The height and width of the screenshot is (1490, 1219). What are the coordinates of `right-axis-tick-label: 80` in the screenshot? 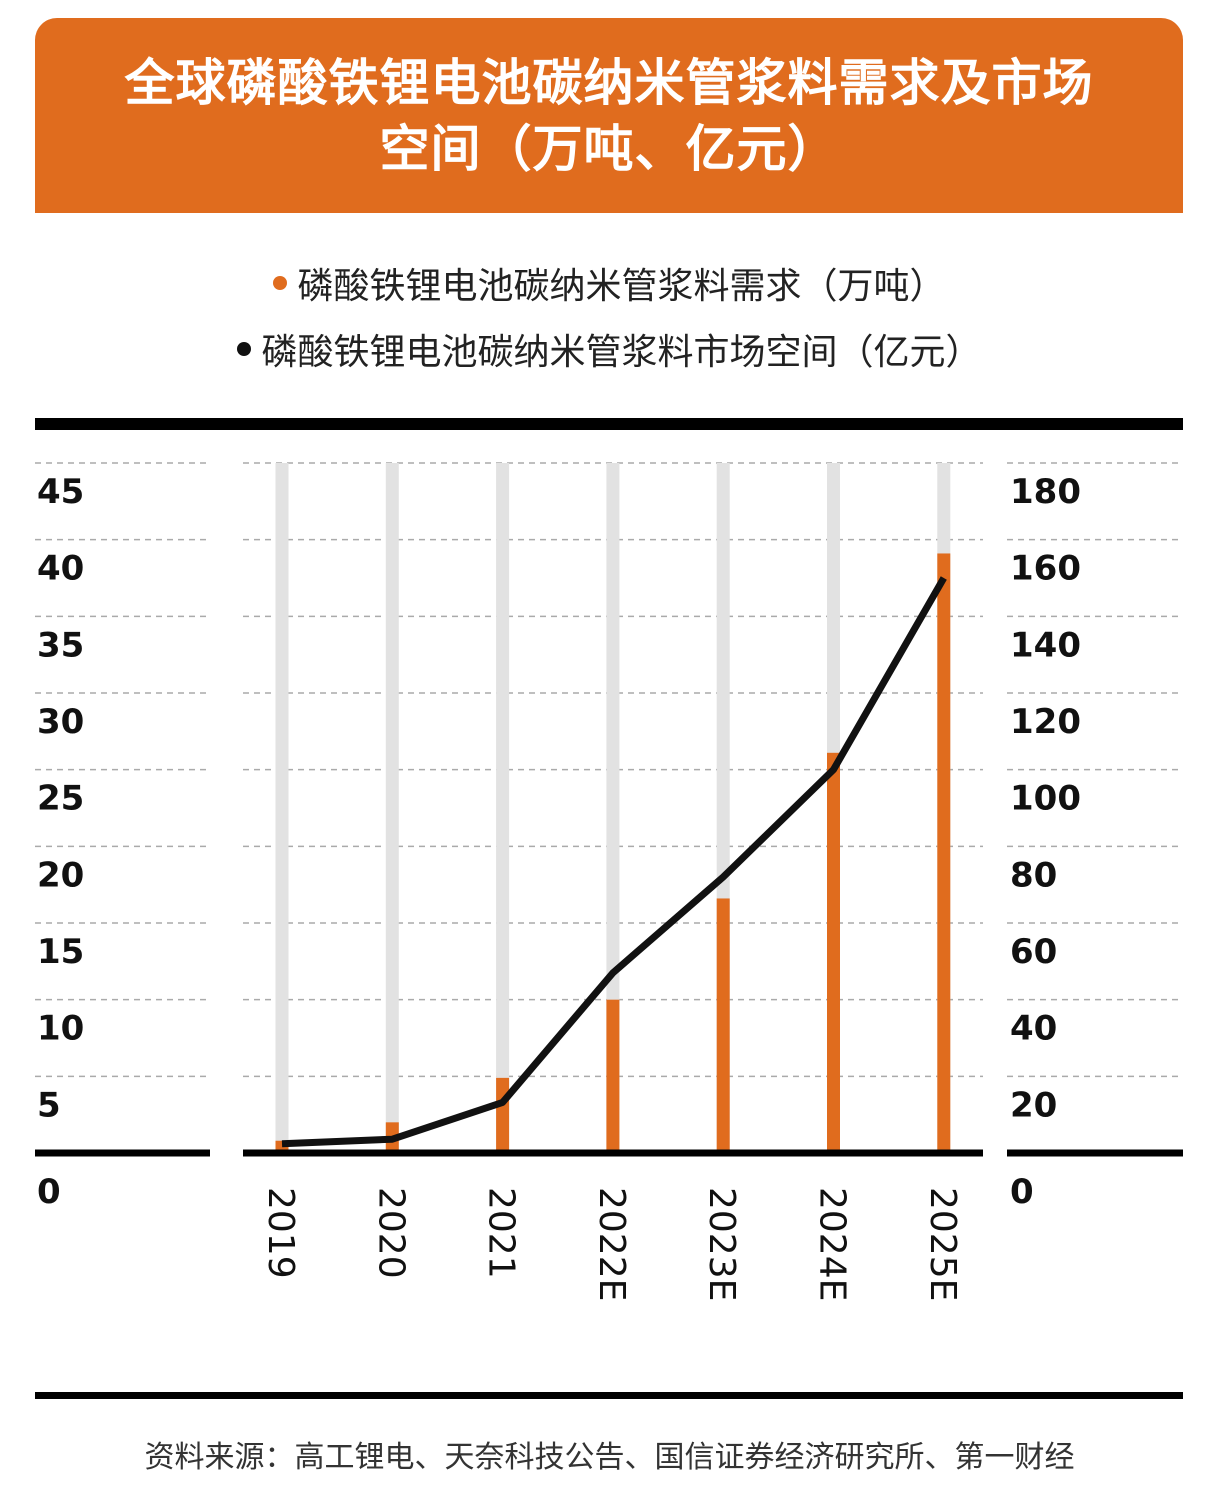 It's located at (1033, 875).